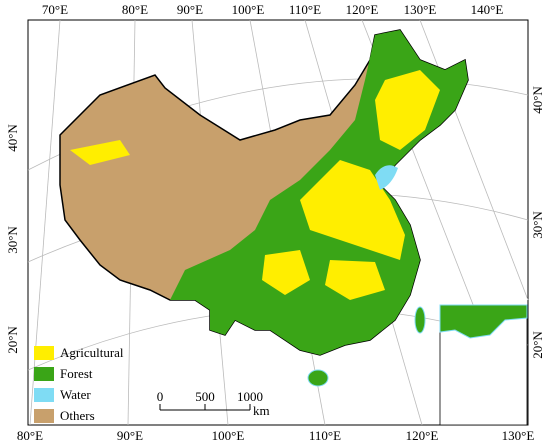 The width and height of the screenshot is (550, 447). Describe the element at coordinates (420, 320) in the screenshot. I see `taiwan` at that location.